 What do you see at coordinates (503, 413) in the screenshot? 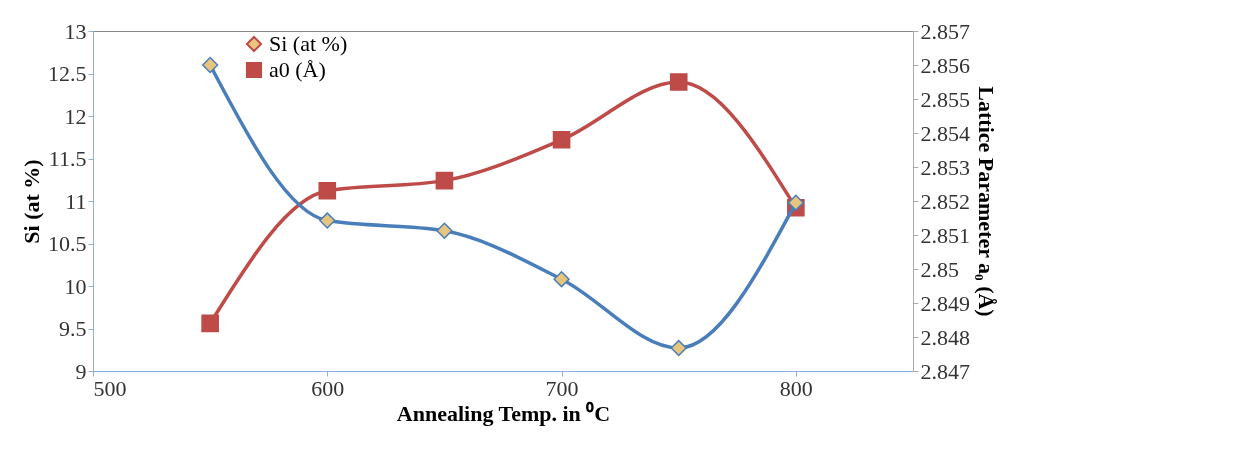
I see `x-axis-title: Annealing Temp. in ⁰C` at bounding box center [503, 413].